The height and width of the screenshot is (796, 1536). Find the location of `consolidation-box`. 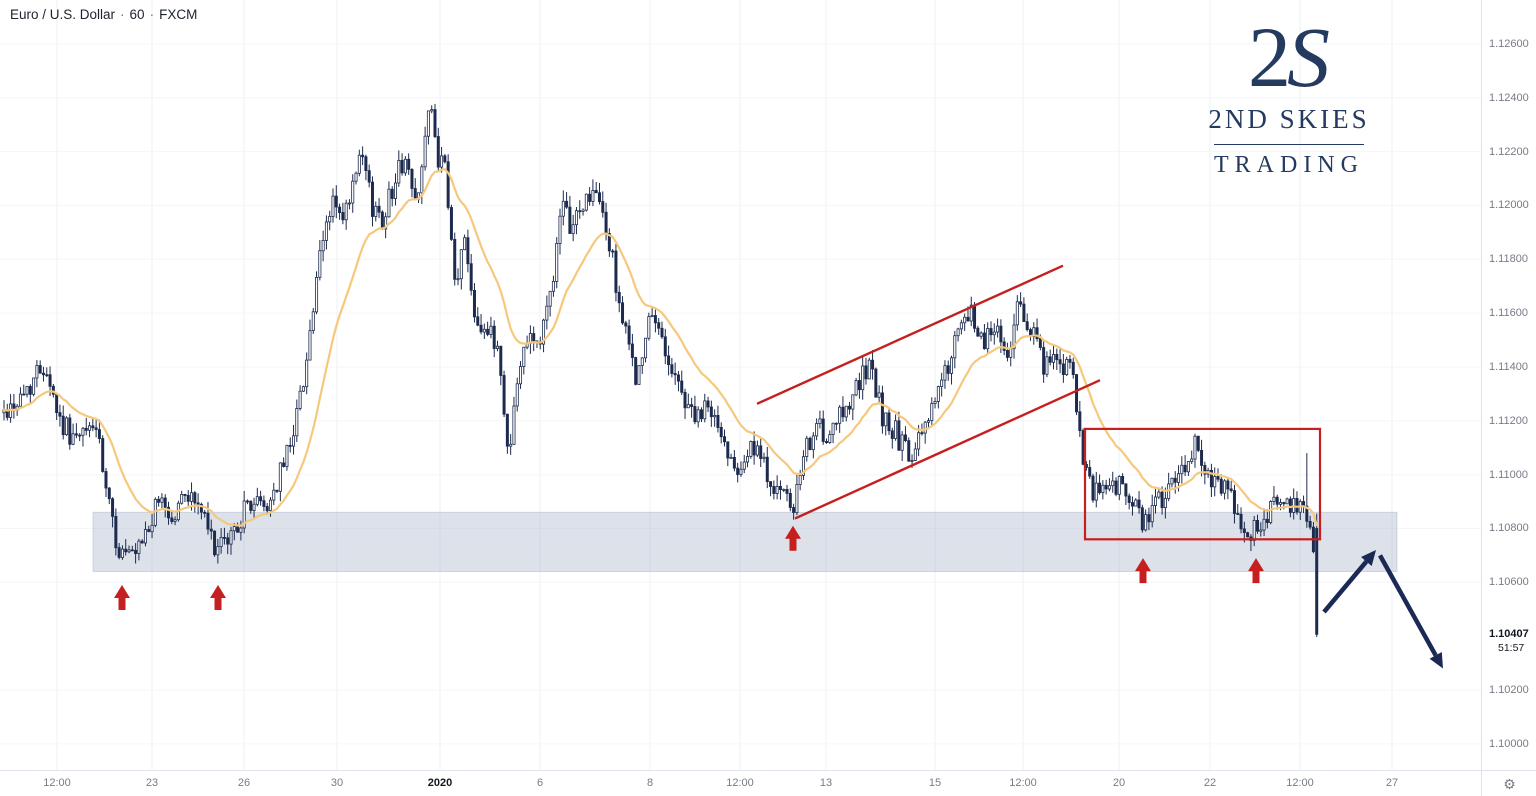

consolidation-box is located at coordinates (1202, 484).